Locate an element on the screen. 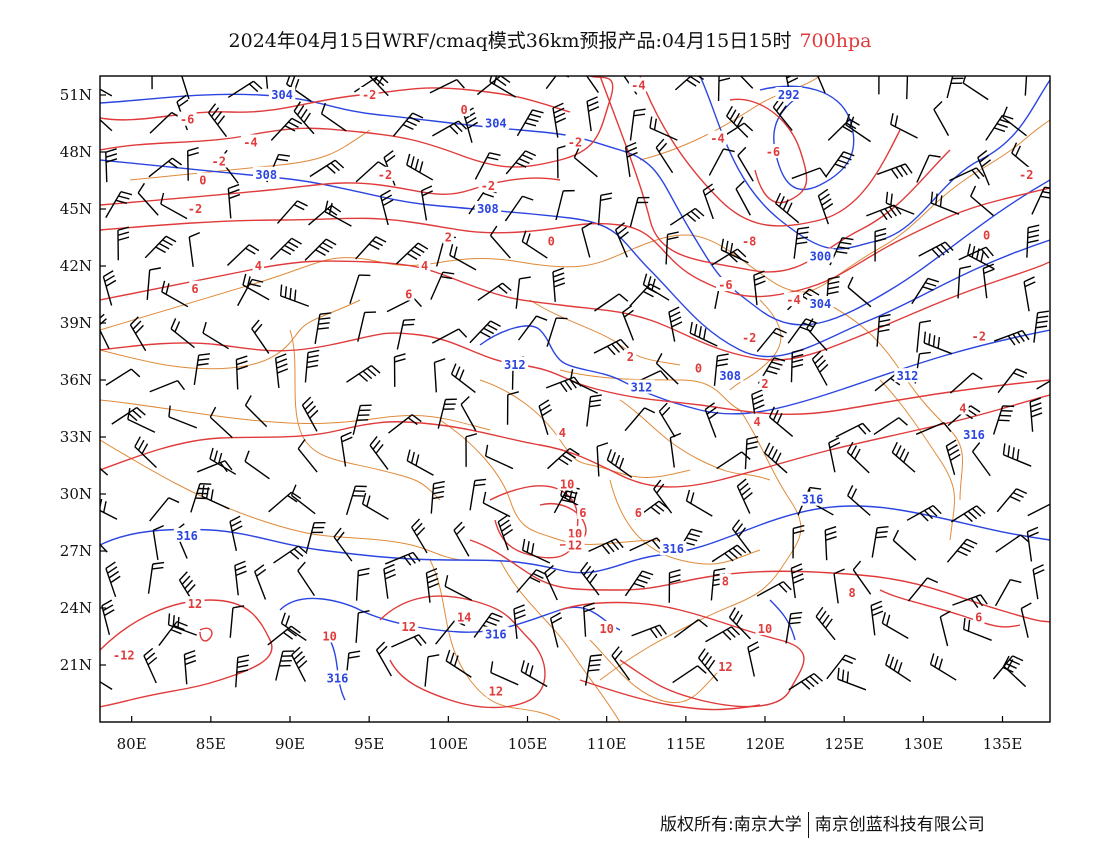 Image resolution: width=1100 pixels, height=850 pixels. lon-tick-label: 135E is located at coordinates (1003, 744).